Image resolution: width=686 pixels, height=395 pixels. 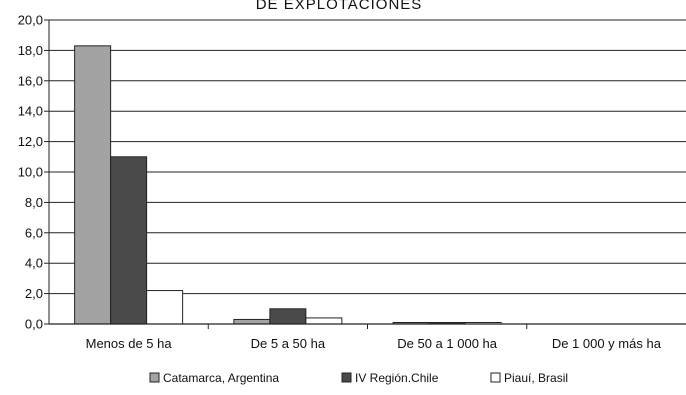 What do you see at coordinates (607, 343) in the screenshot?
I see `x-category-label: De 1 000 y más ha` at bounding box center [607, 343].